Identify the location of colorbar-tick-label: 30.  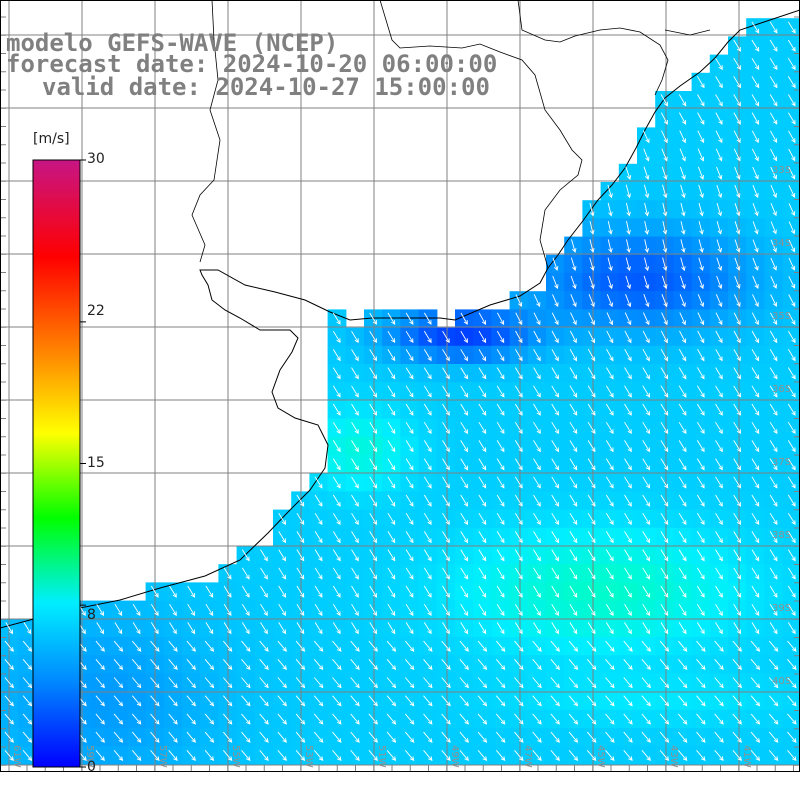
(96, 159).